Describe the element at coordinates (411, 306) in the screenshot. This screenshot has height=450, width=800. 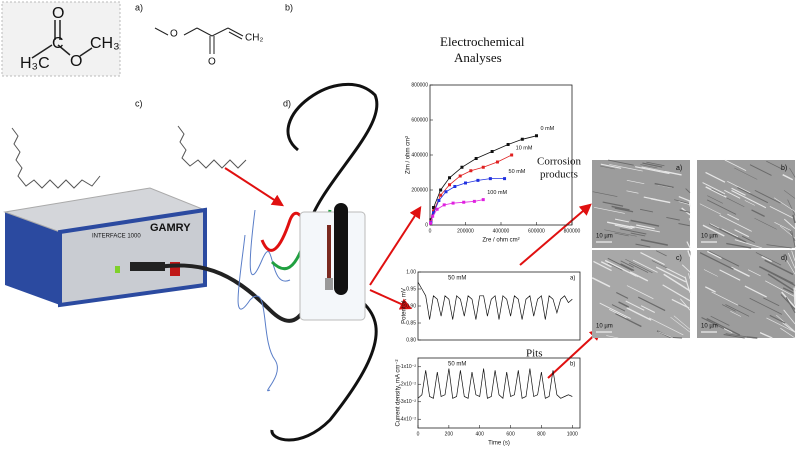
I see `y-tick-label: 0.90` at that location.